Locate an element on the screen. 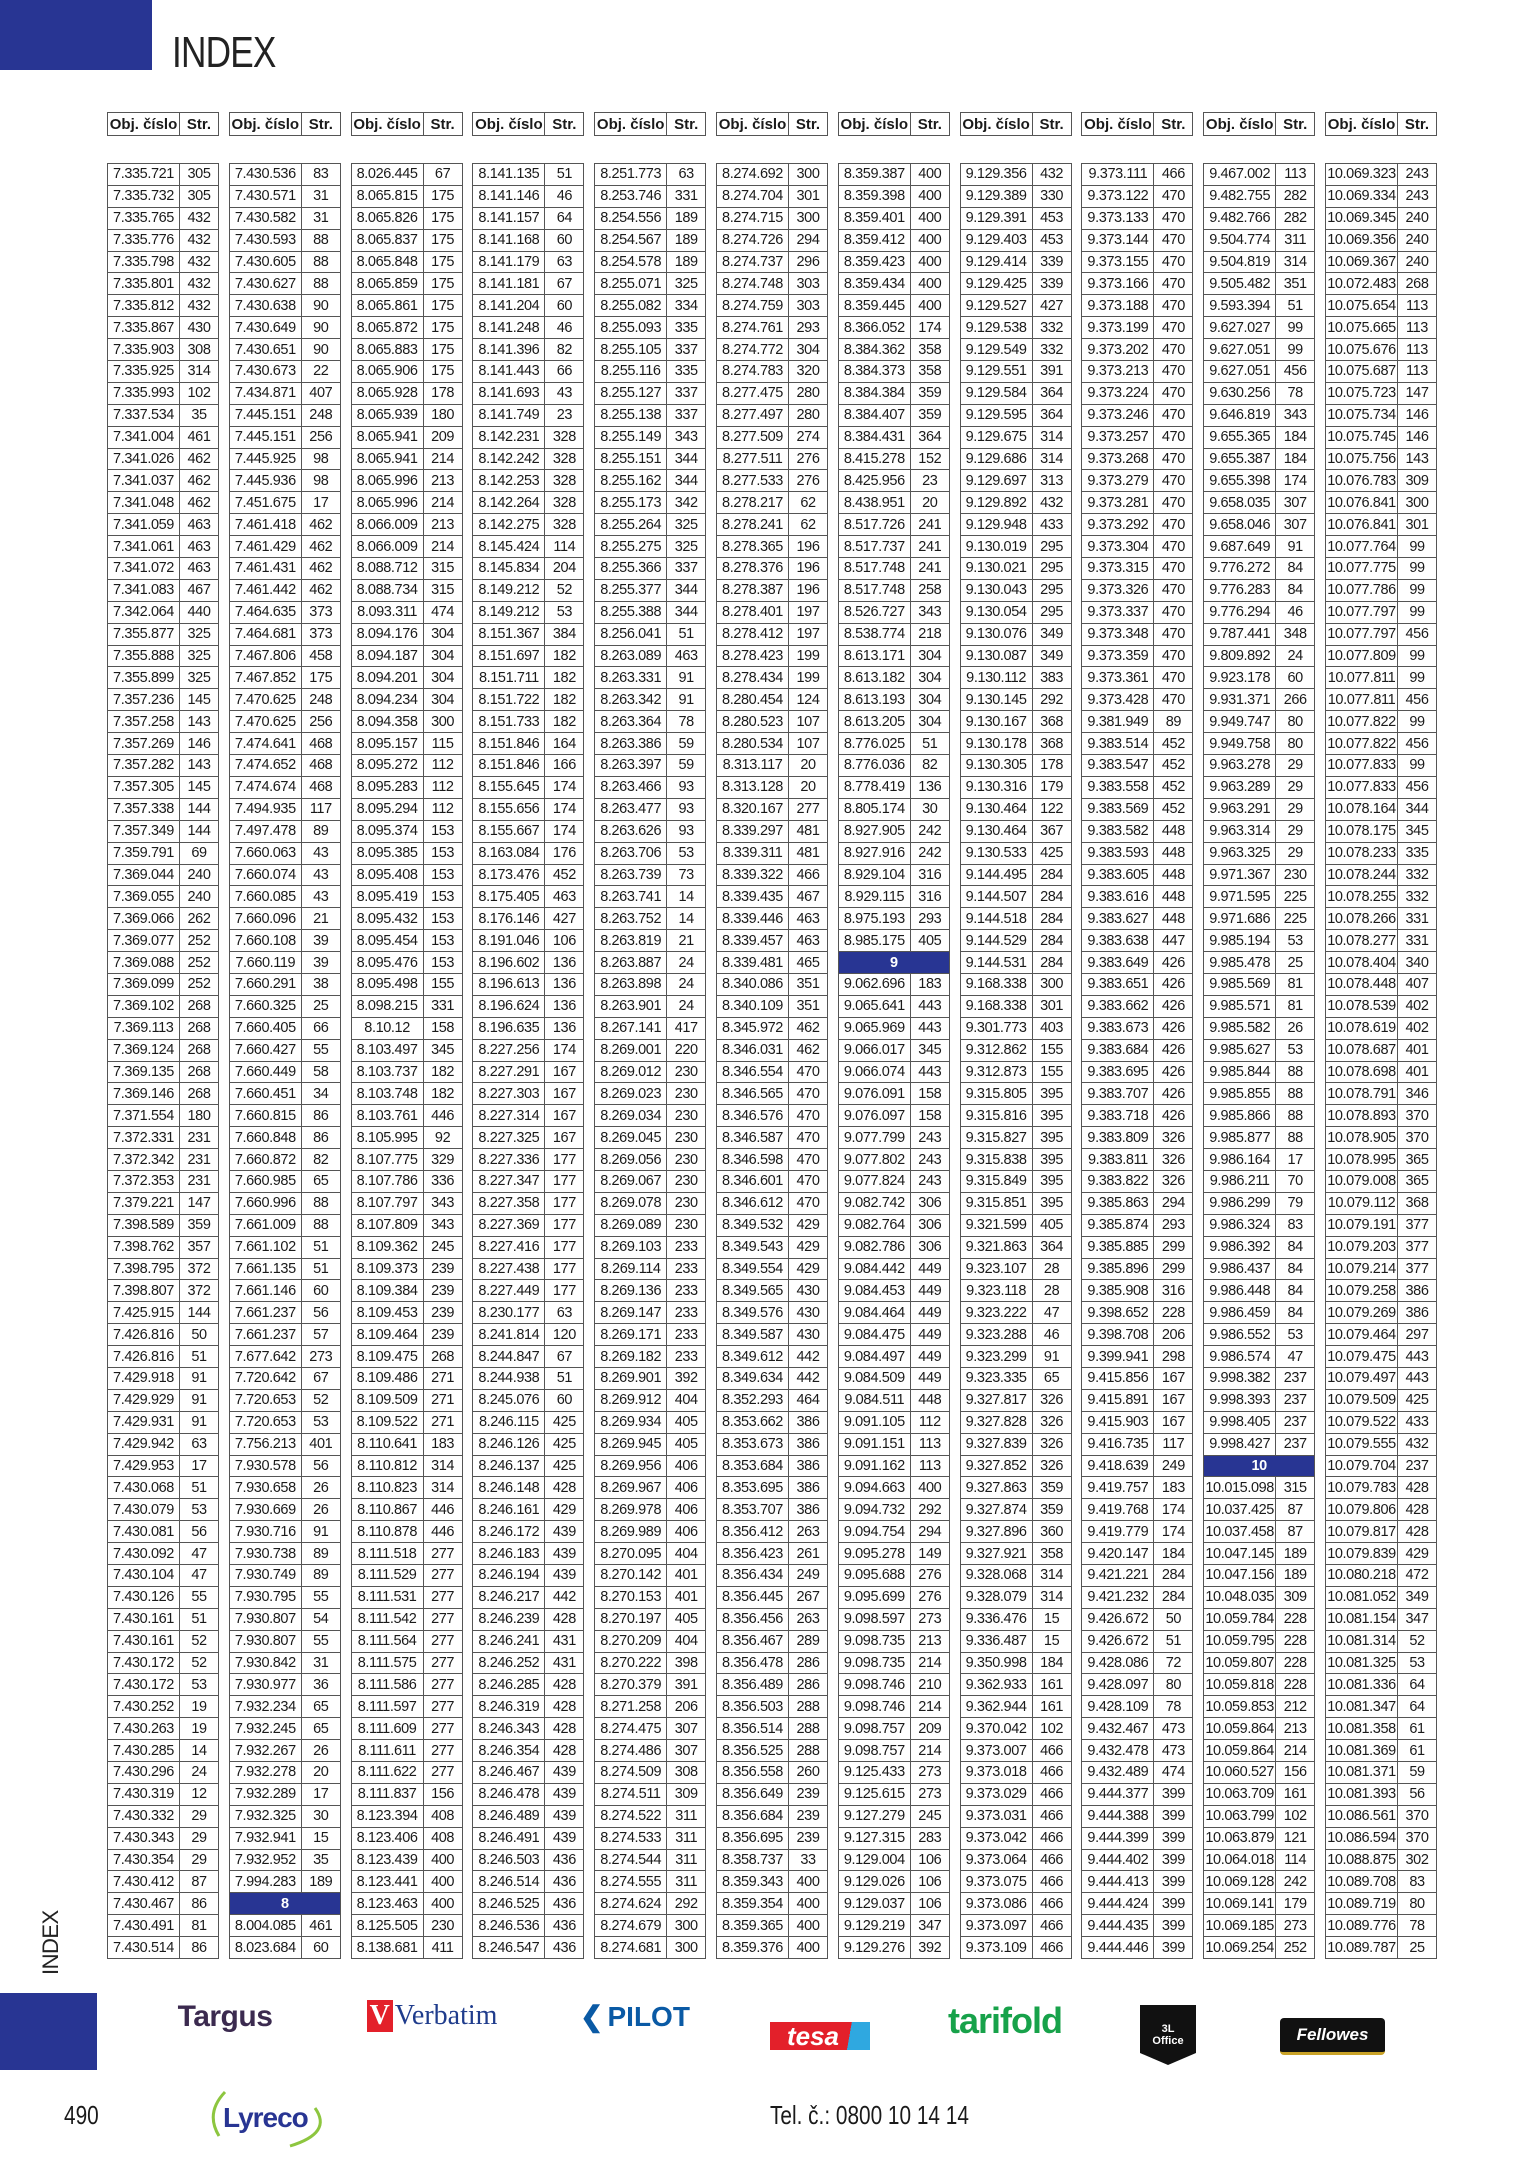 The height and width of the screenshot is (2160, 1527). table-row: 8.345.972 462 is located at coordinates (772, 1028).